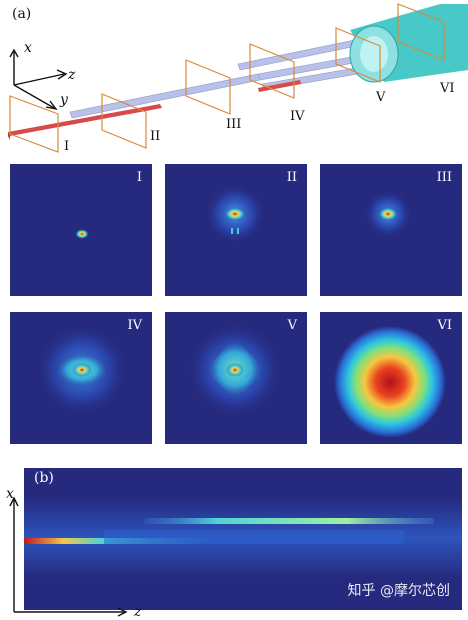  What do you see at coordinates (236, 378) in the screenshot?
I see `field-profile-5: V` at bounding box center [236, 378].